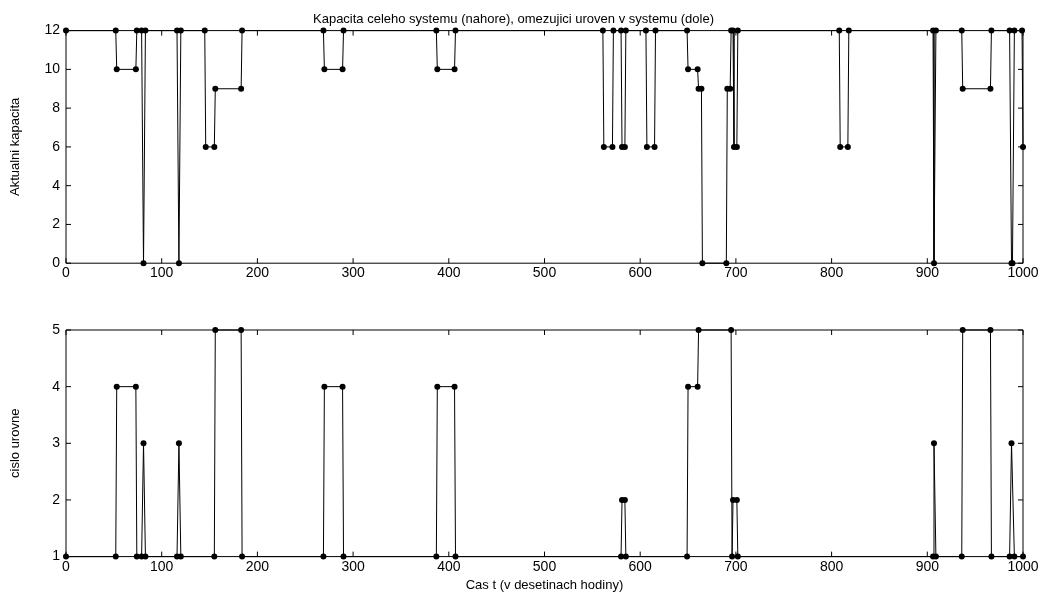 The image size is (1053, 603). What do you see at coordinates (52, 29) in the screenshot?
I see `y-tick-label: 12` at bounding box center [52, 29].